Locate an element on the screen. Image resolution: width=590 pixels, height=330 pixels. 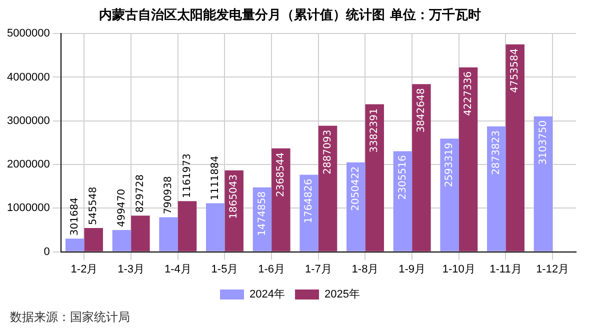
data-label: 2873823 is located at coordinates (496, 152).